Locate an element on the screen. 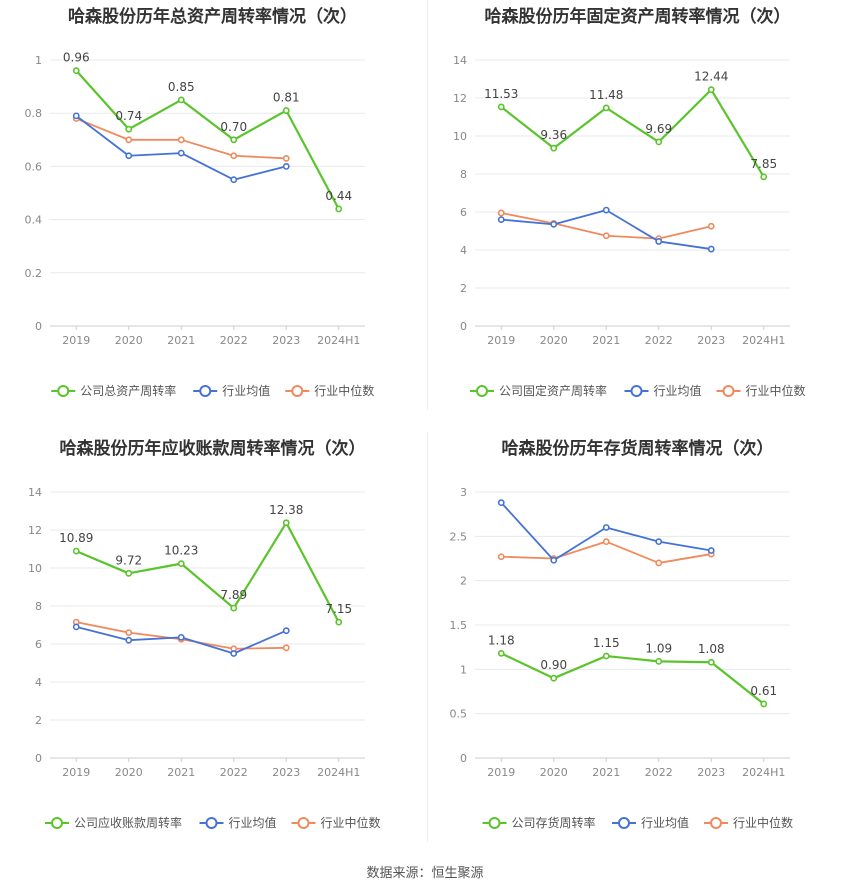 The width and height of the screenshot is (850, 891). panel-divider is located at coordinates (427, 205).